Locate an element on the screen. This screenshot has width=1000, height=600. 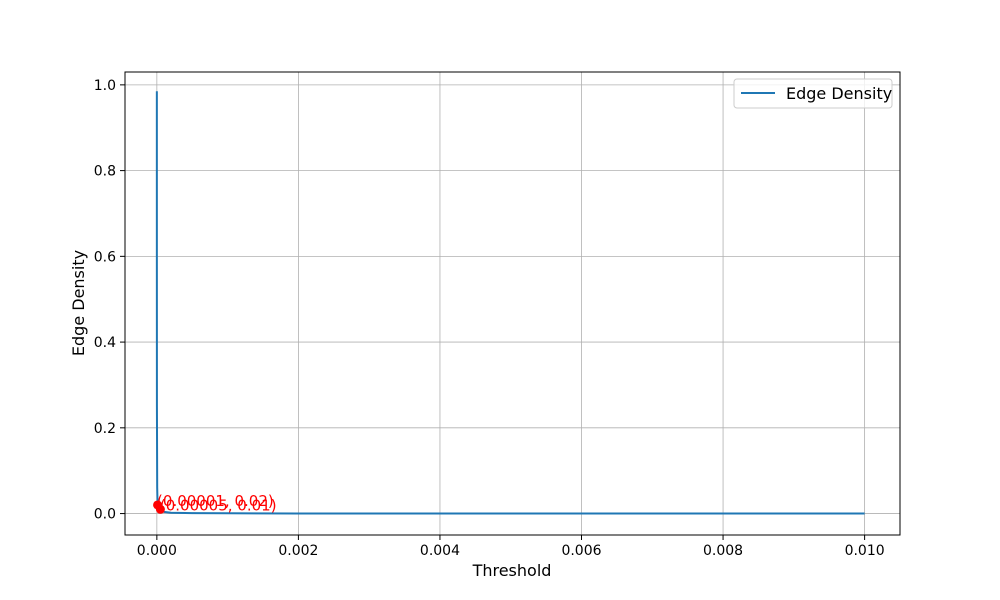
annotation-point is located at coordinates (160, 509).